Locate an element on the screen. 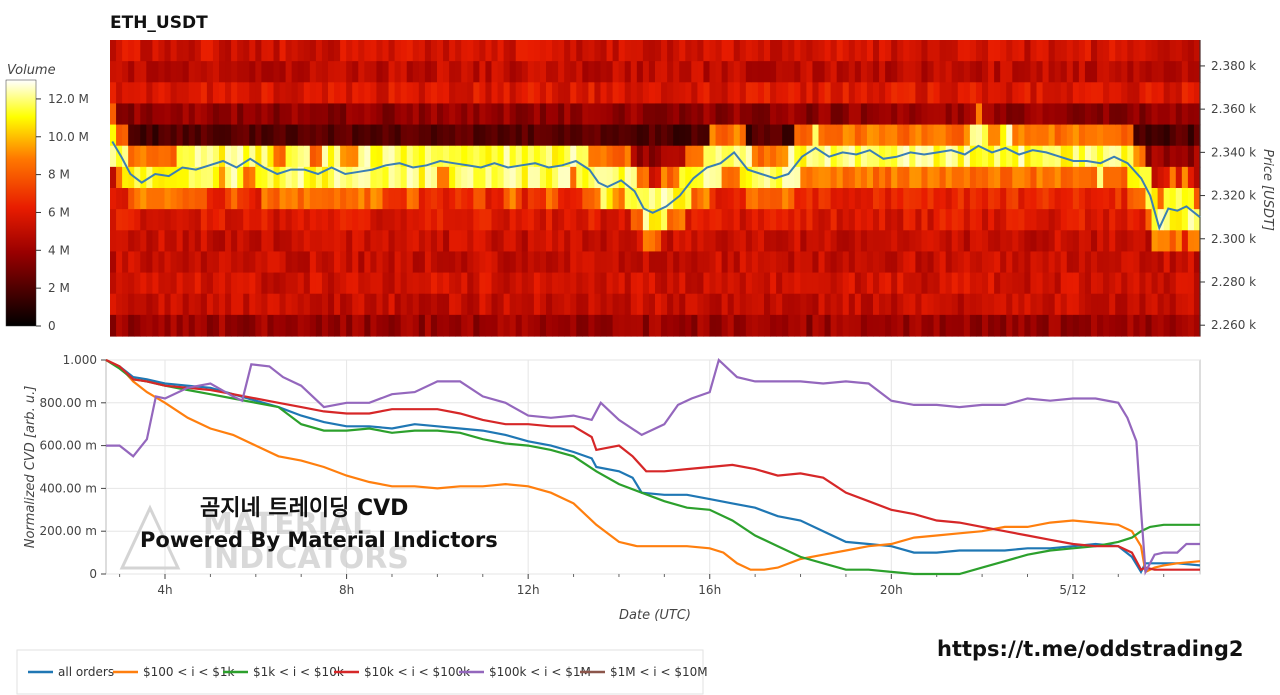 The height and width of the screenshot is (695, 1280). cvd-x-axis-label: Date (UTC) is located at coordinates (655, 615).